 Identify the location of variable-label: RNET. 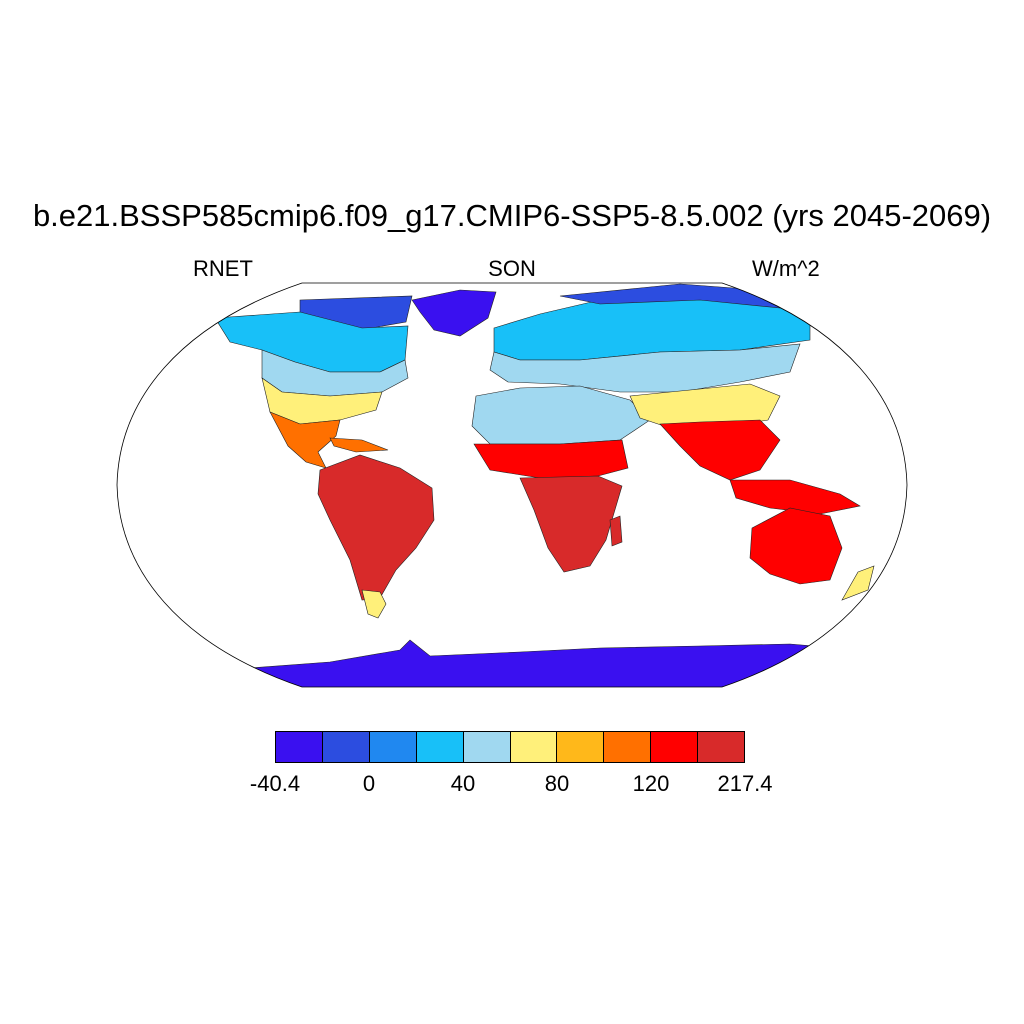
(223, 268).